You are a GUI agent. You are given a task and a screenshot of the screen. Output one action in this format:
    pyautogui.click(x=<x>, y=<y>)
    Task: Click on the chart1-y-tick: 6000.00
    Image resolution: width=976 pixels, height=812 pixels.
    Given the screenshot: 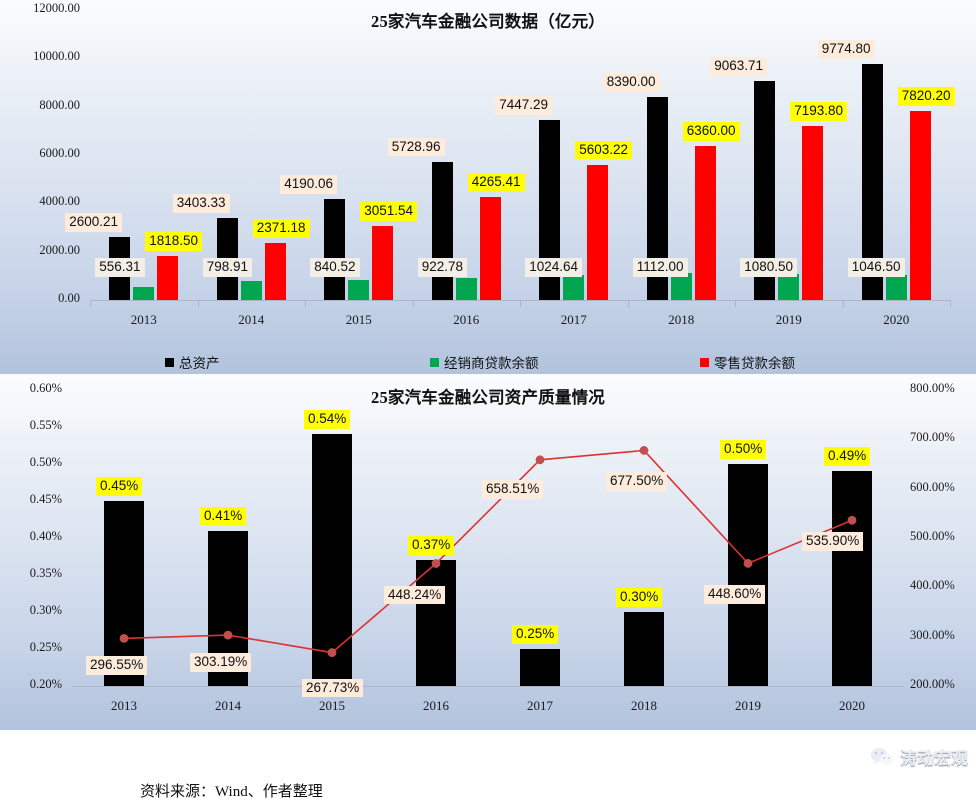 What is the action you would take?
    pyautogui.click(x=59, y=153)
    